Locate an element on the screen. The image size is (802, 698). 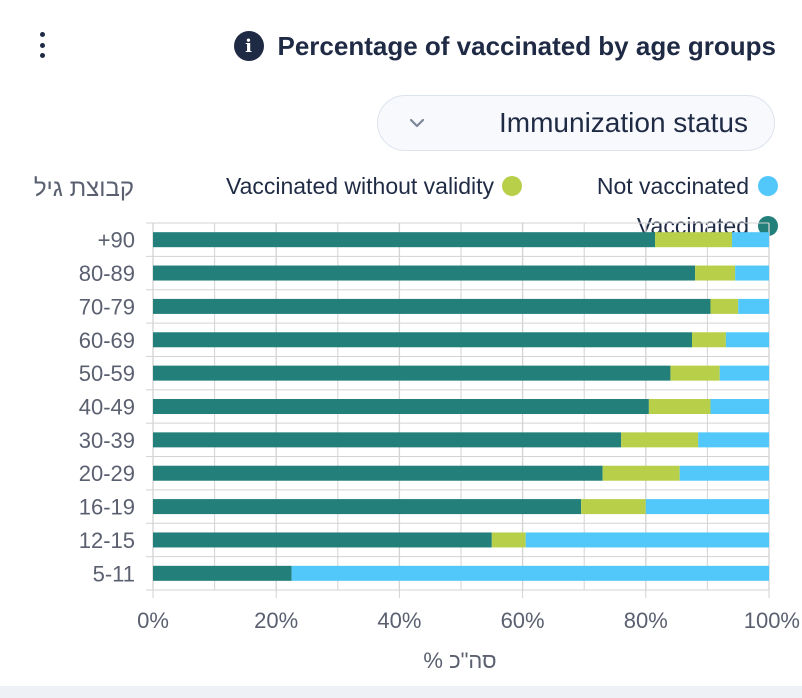
dropdown-label: Immunization status is located at coordinates (623, 122).